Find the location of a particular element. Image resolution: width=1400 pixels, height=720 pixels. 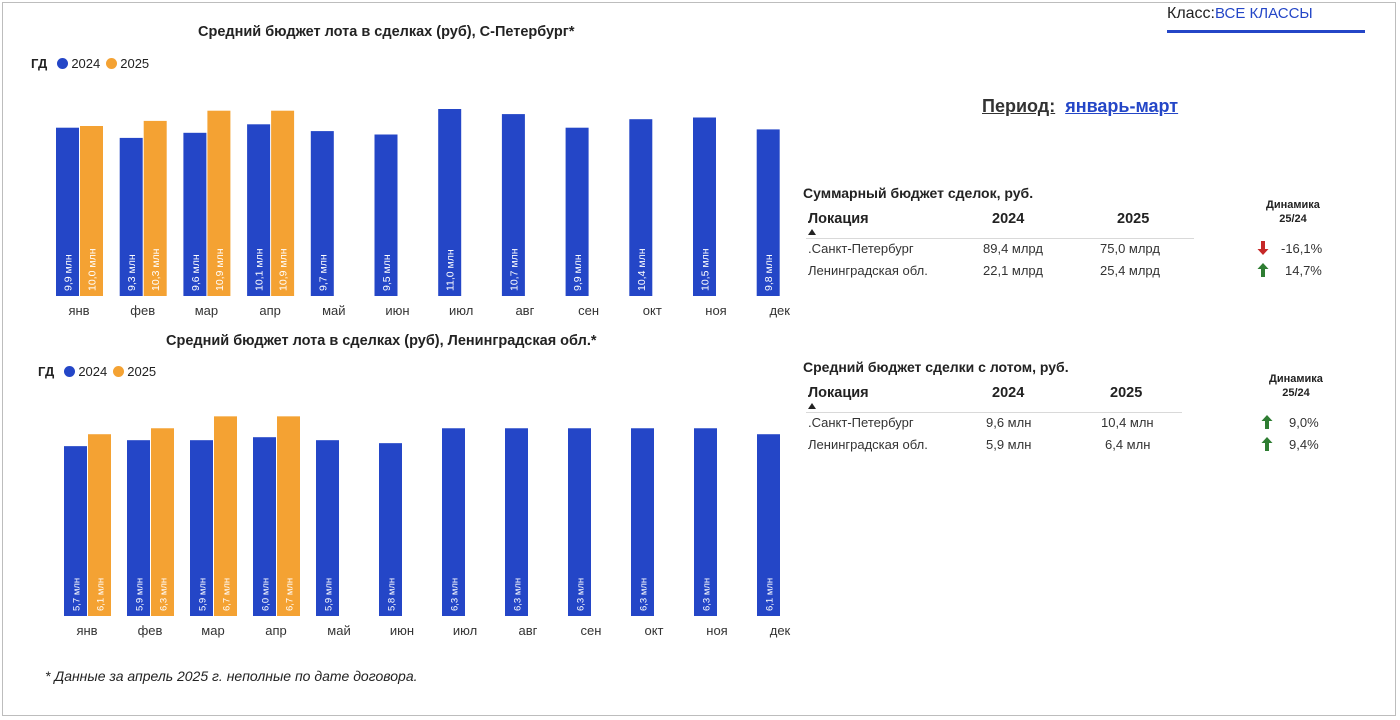

x-tick-label-май: май is located at coordinates (338, 630).